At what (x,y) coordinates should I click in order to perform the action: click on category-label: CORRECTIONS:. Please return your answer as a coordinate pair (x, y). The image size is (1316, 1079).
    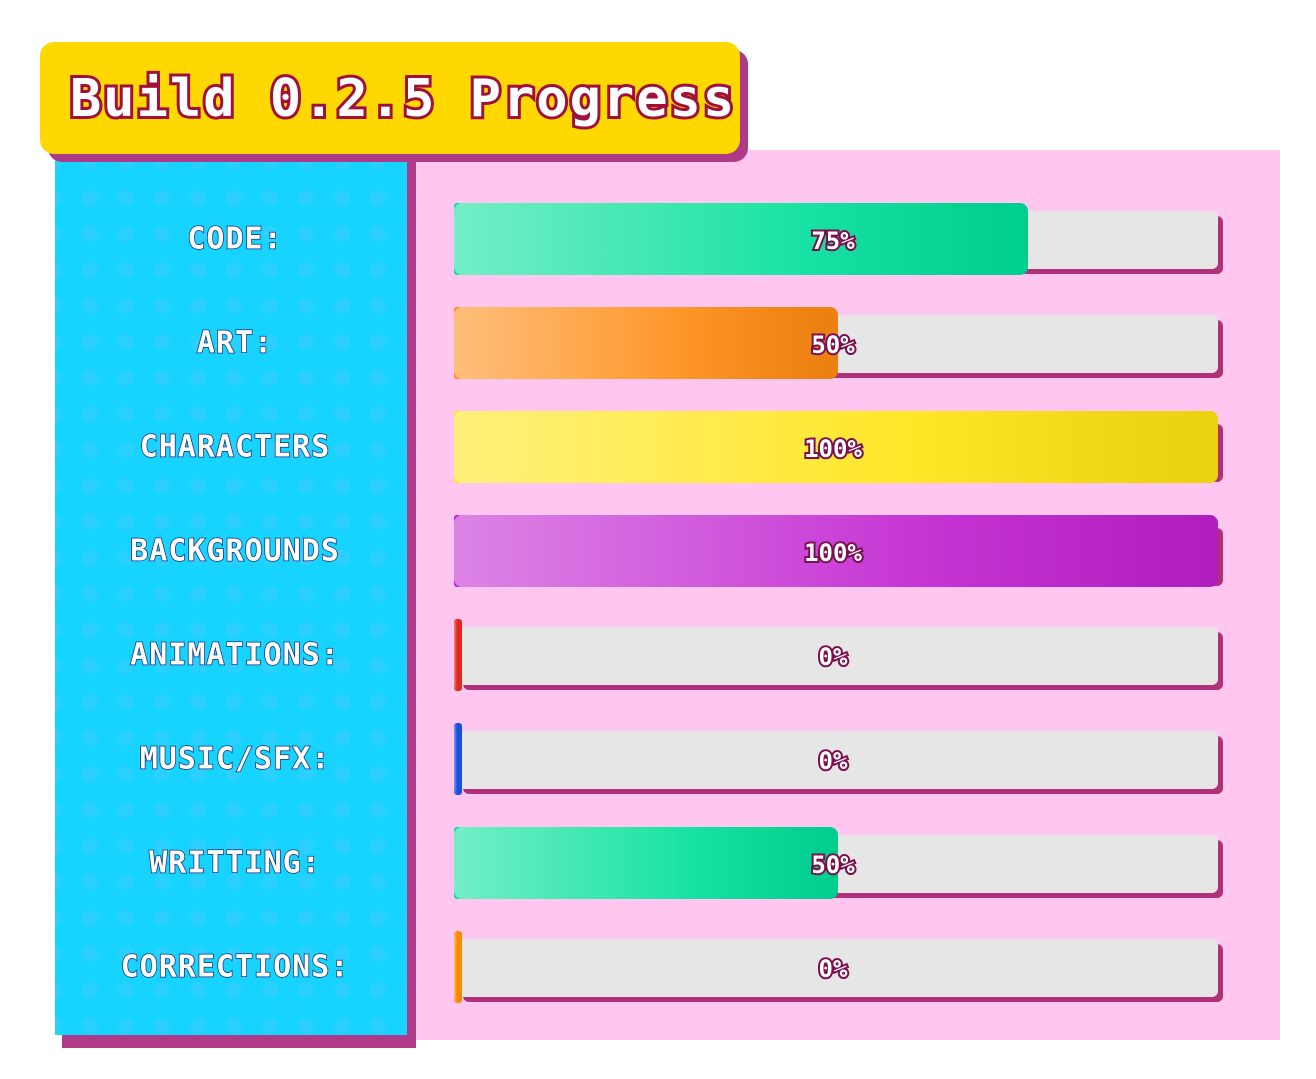
    Looking at the image, I should click on (235, 967).